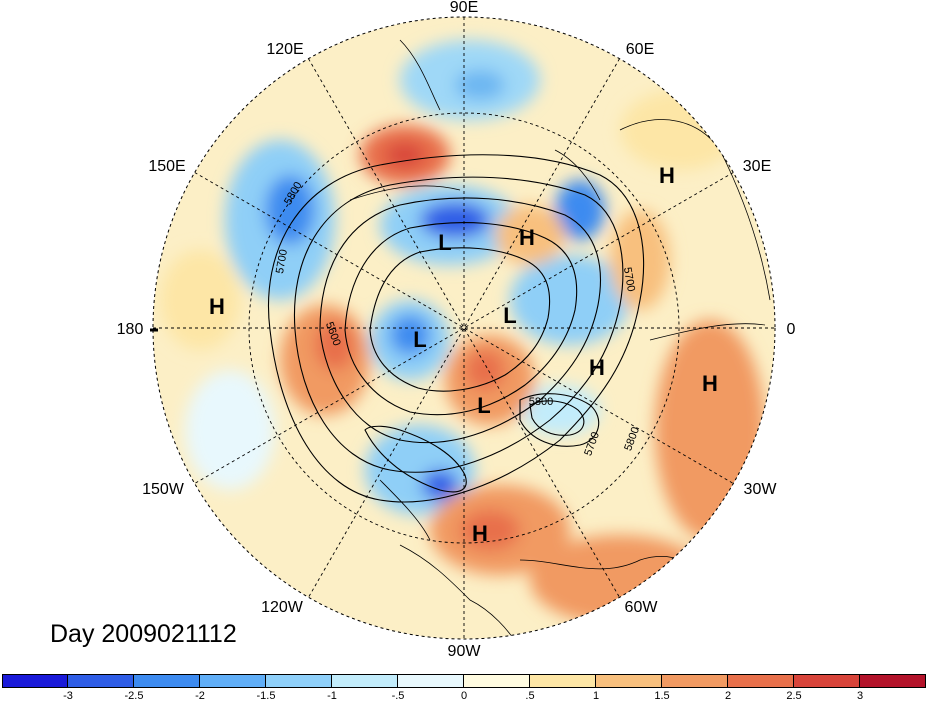 The width and height of the screenshot is (928, 702). I want to click on colorbar-tick-label: -2, so click(200, 696).